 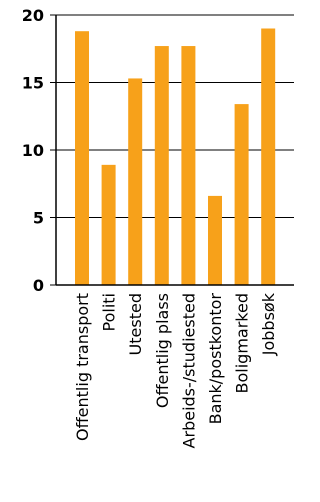 I want to click on x-category-label: Arbeids-/studiested, so click(x=188, y=370).